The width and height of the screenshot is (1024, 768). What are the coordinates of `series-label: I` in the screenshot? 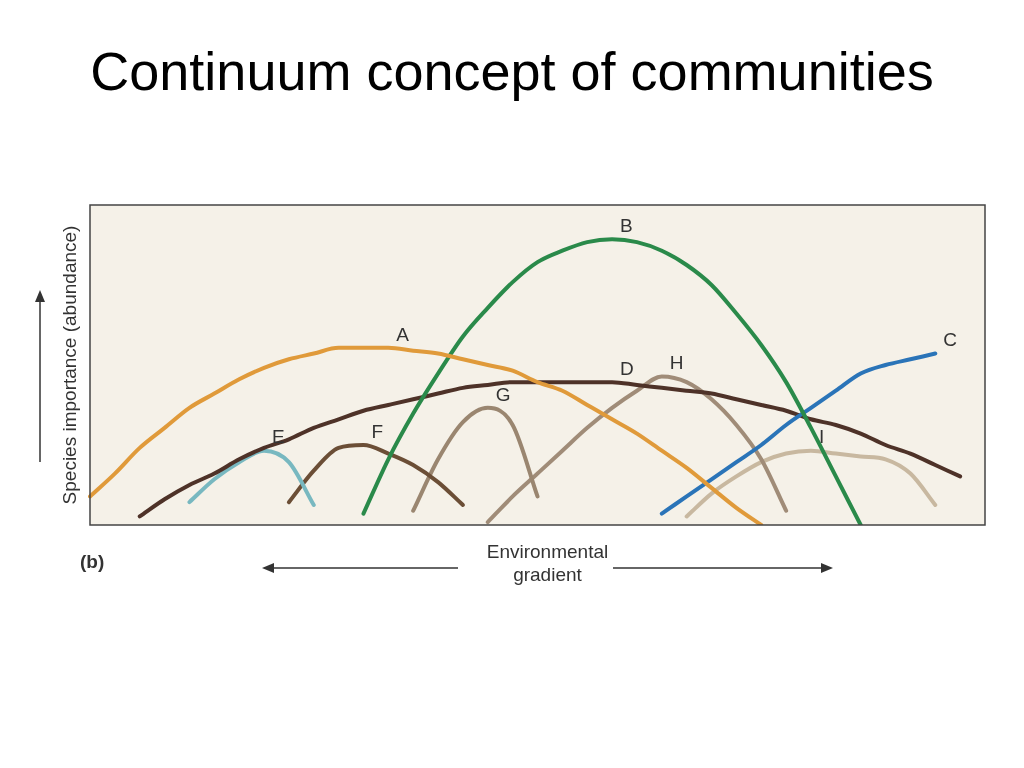 It's located at (821, 437).